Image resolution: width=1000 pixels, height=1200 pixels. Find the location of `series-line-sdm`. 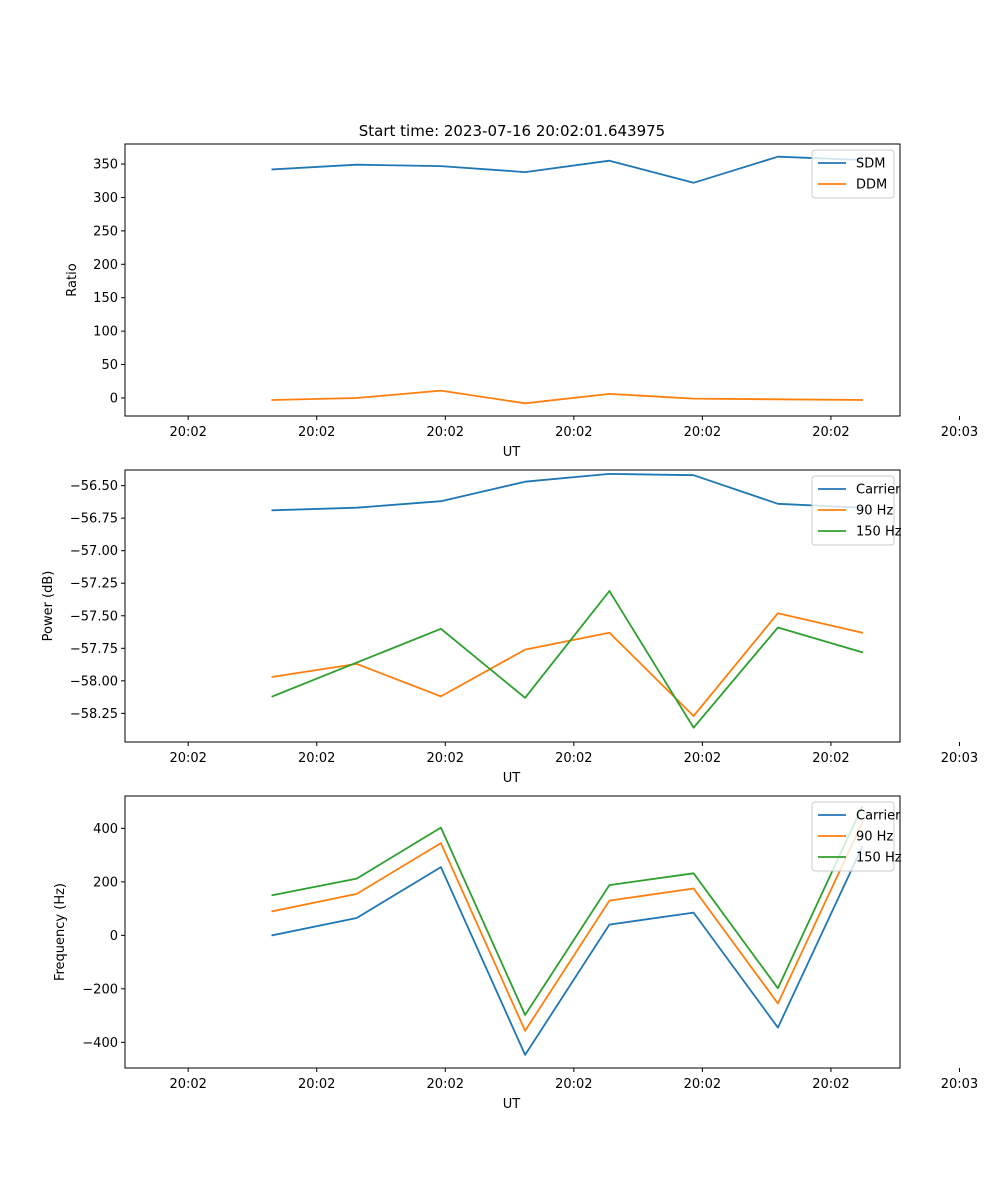

series-line-sdm is located at coordinates (567, 169).